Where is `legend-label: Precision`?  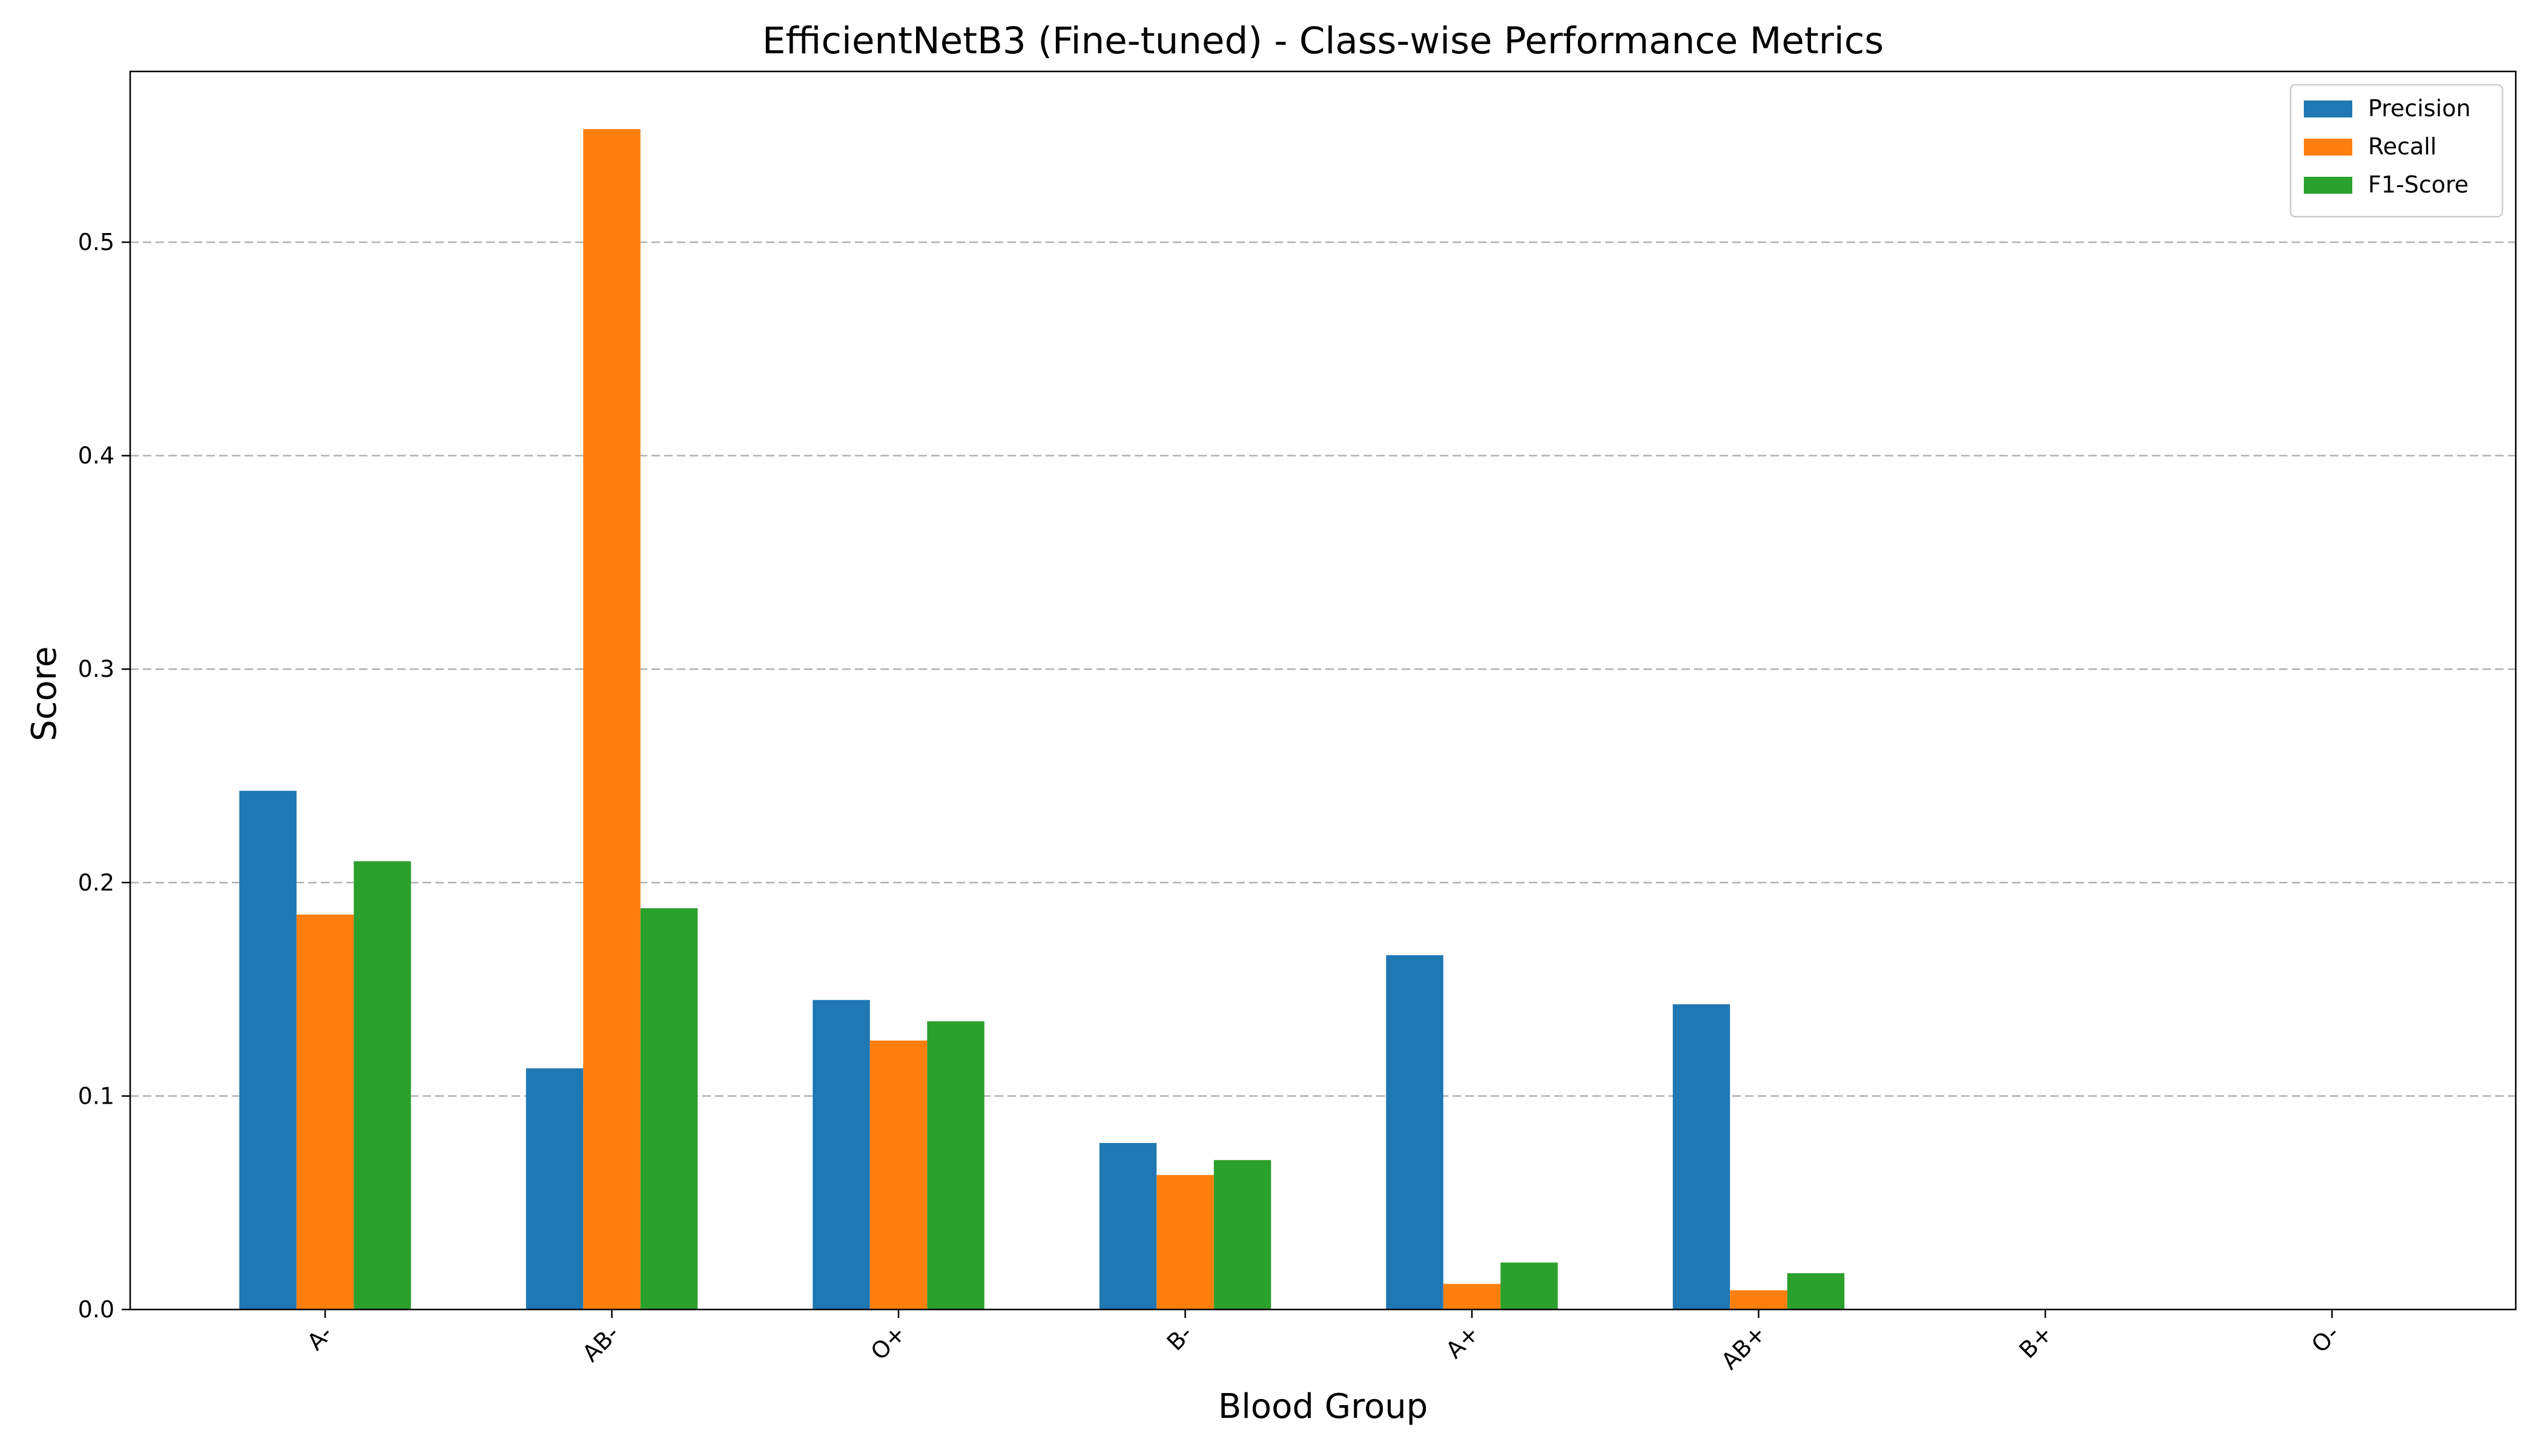 legend-label: Precision is located at coordinates (2419, 108).